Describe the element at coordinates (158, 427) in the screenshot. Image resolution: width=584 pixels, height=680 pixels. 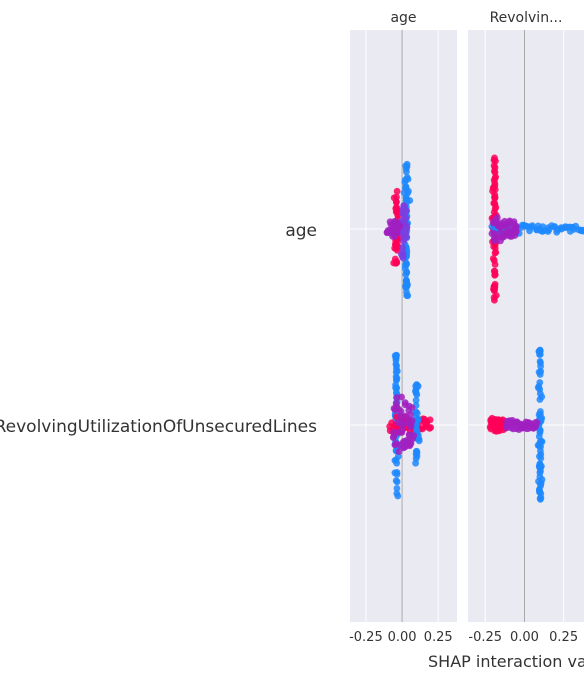
I see `row-label-revolving: RevolvingUtilizationOfUnsecuredLines` at that location.